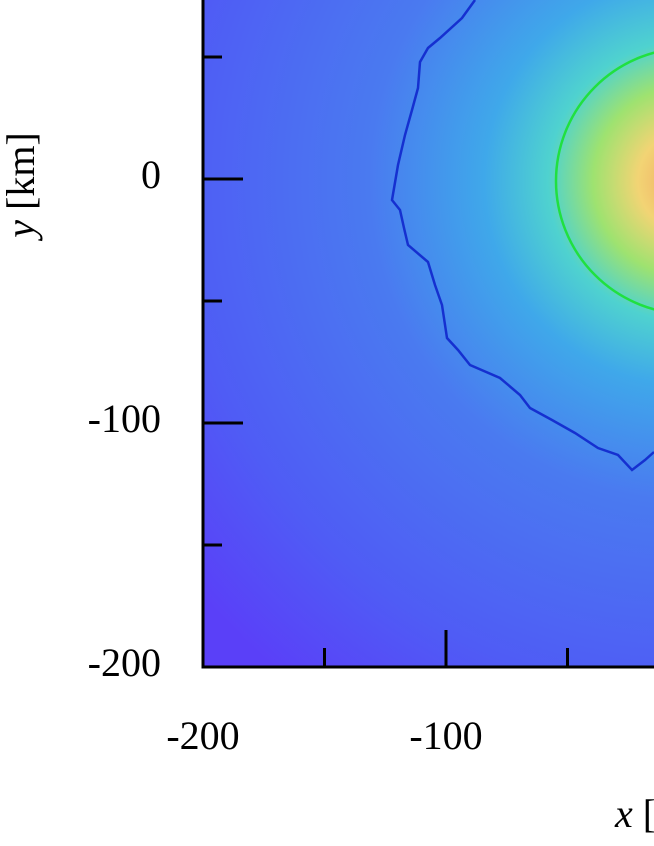 The width and height of the screenshot is (654, 846). Describe the element at coordinates (21, 187) in the screenshot. I see `y-axis-label: y [km]` at that location.